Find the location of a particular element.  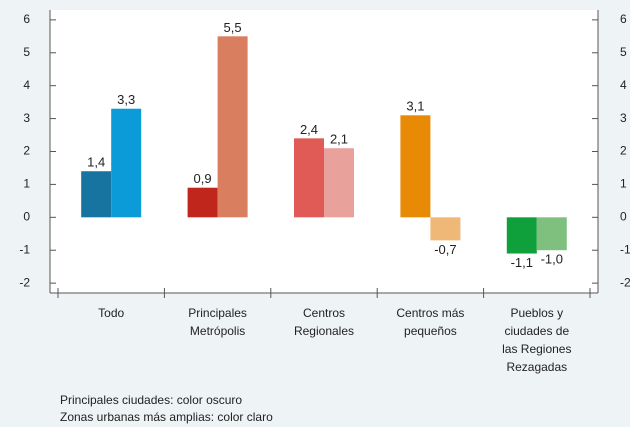

y2-tick-label: 6 is located at coordinates (623, 19).